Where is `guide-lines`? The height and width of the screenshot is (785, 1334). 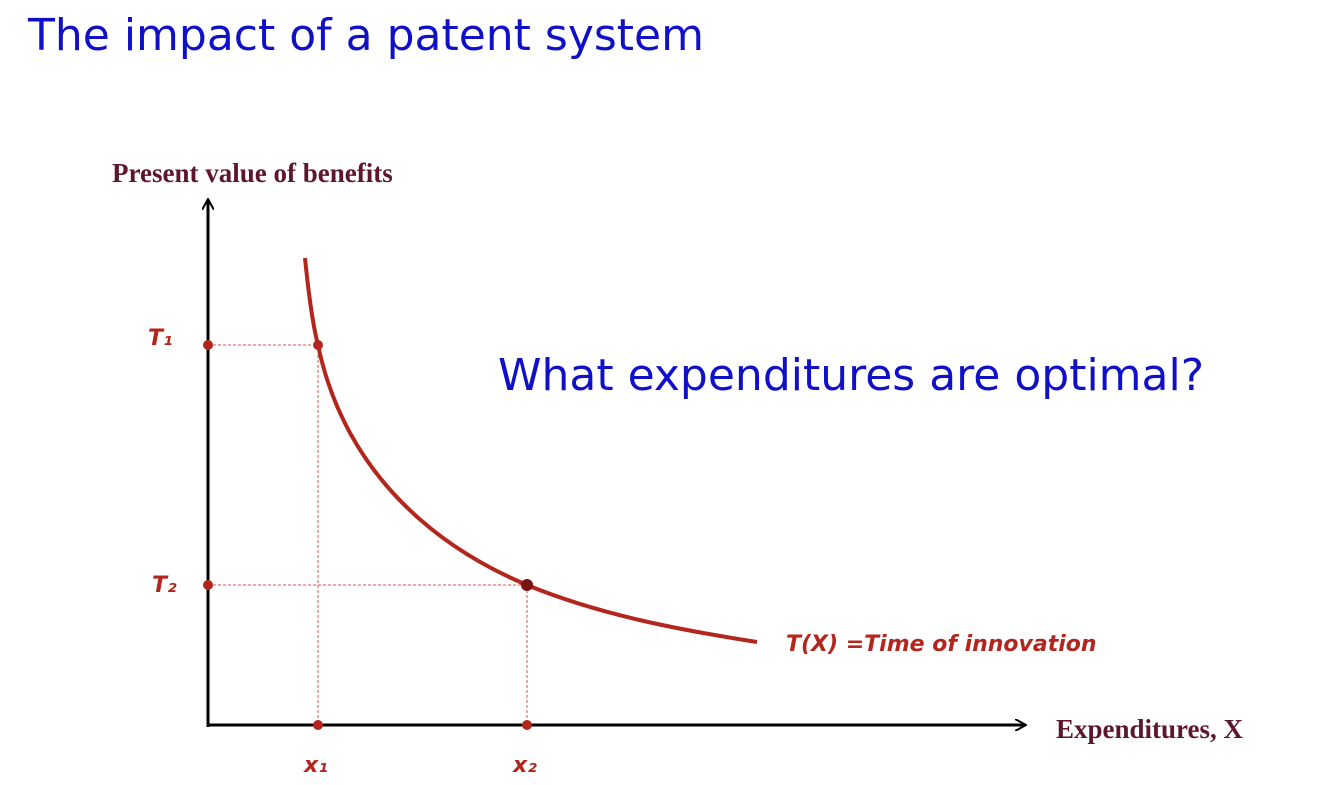
guide-lines is located at coordinates (368, 534).